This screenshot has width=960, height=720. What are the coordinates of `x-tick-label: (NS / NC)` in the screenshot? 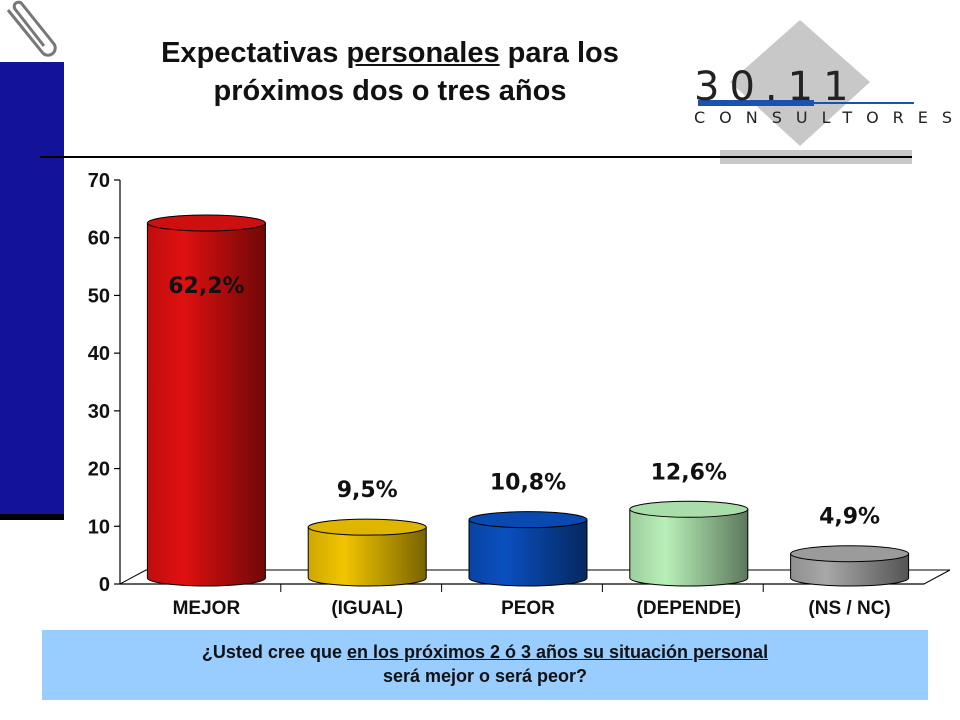 It's located at (849, 608).